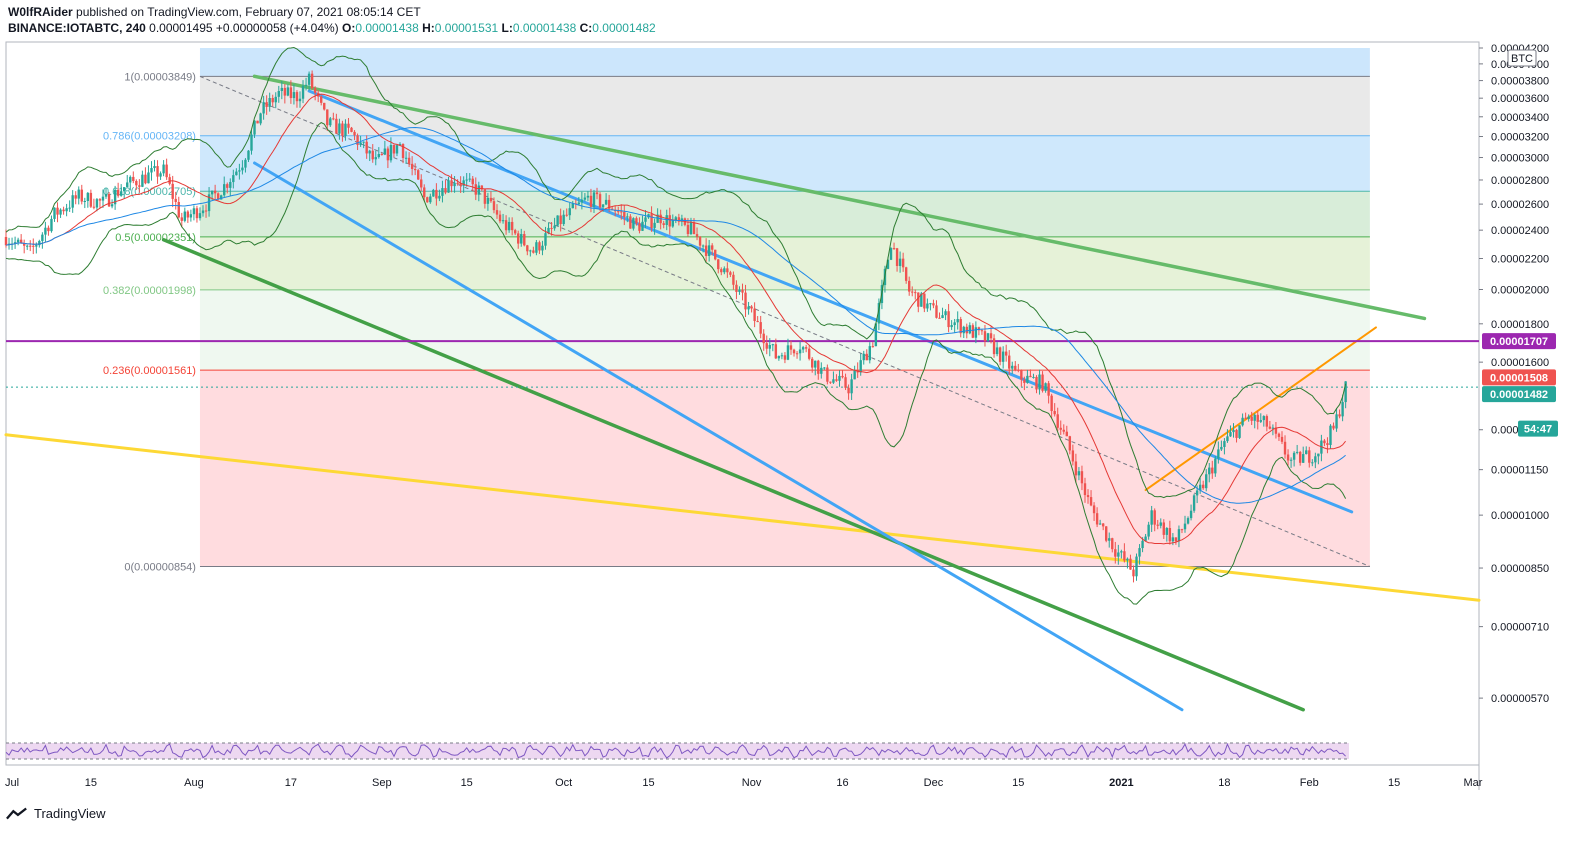 The height and width of the screenshot is (843, 1588). I want to click on x-tick-label: 16, so click(842, 783).